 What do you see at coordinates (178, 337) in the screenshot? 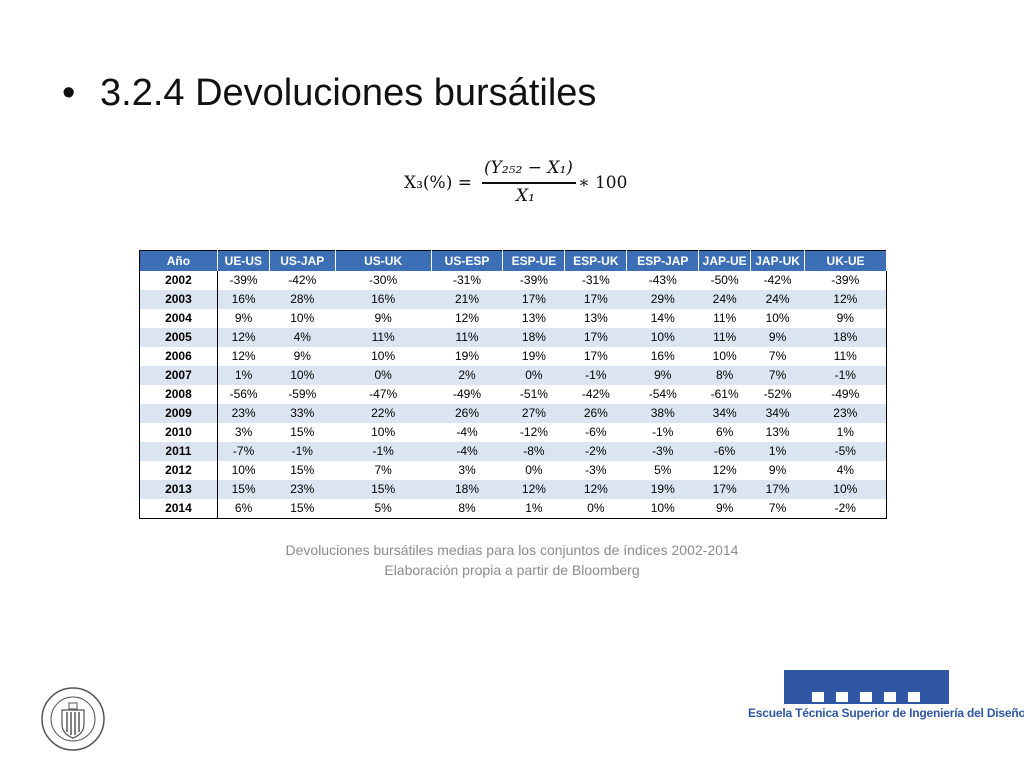
I see `year-cell: 2005` at bounding box center [178, 337].